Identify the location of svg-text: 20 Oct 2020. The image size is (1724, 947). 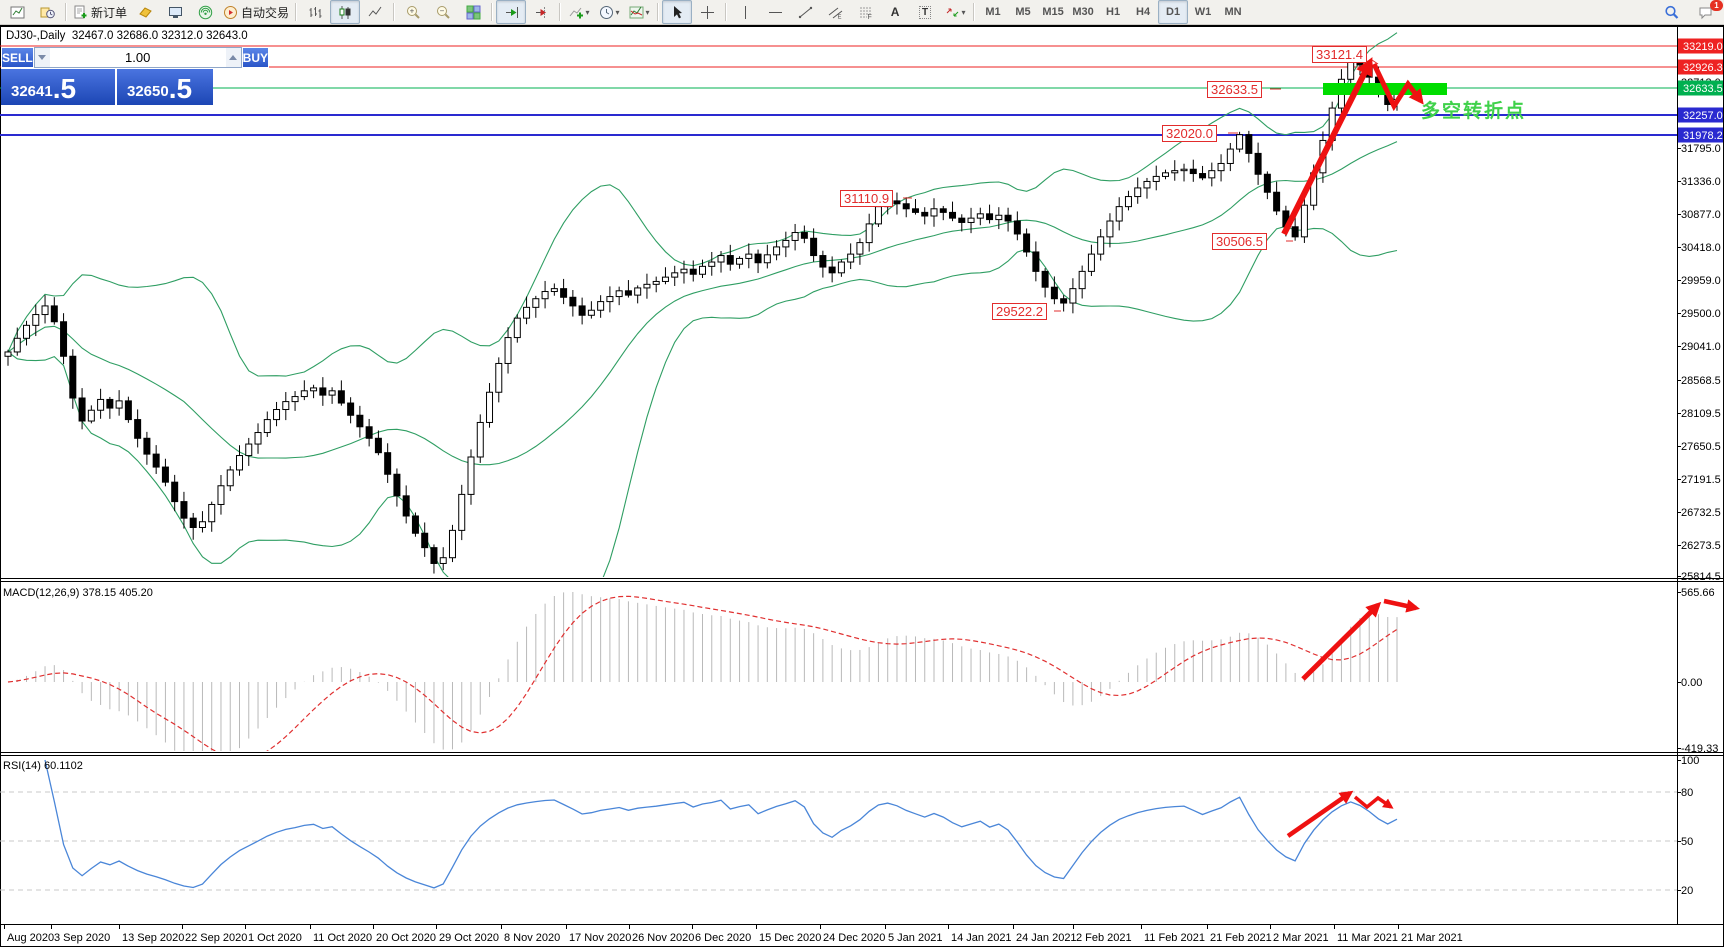
(406, 938).